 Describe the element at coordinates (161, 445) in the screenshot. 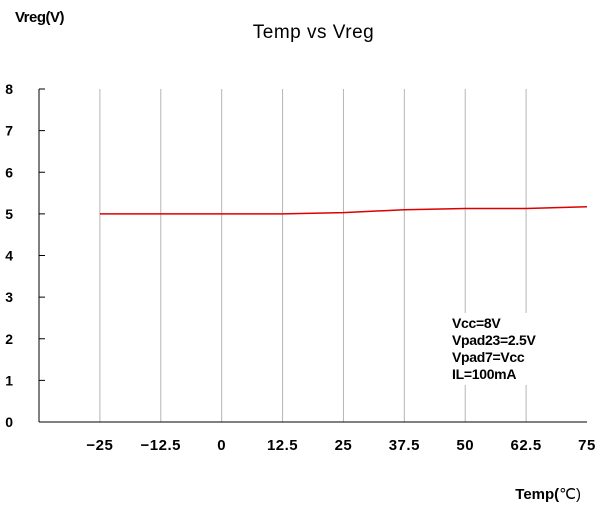

I see `x-tick-label: −12.5` at that location.